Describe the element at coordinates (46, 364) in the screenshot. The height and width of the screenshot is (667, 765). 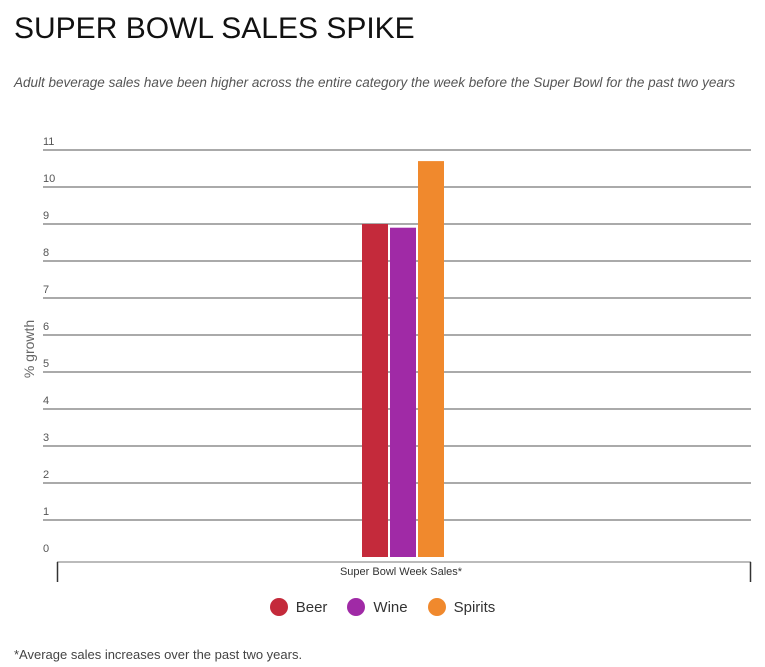
I see `y-tick-label-5: 5` at that location.